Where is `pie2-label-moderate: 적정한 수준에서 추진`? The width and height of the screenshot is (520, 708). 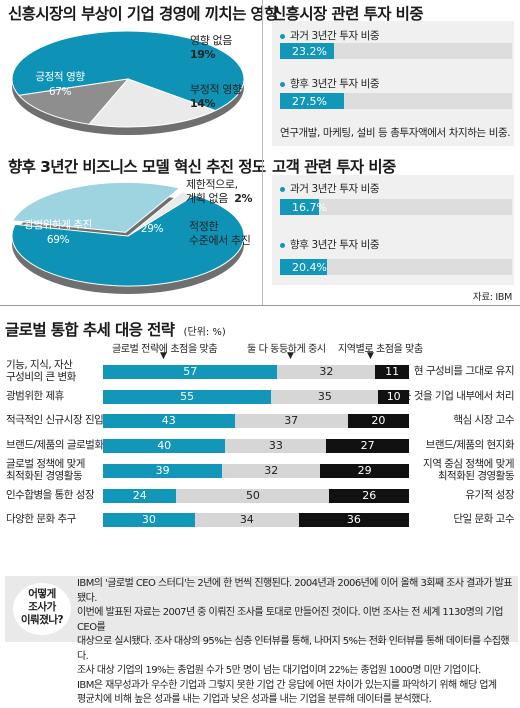 pie2-label-moderate: 적정한 수준에서 추진 is located at coordinates (220, 233).